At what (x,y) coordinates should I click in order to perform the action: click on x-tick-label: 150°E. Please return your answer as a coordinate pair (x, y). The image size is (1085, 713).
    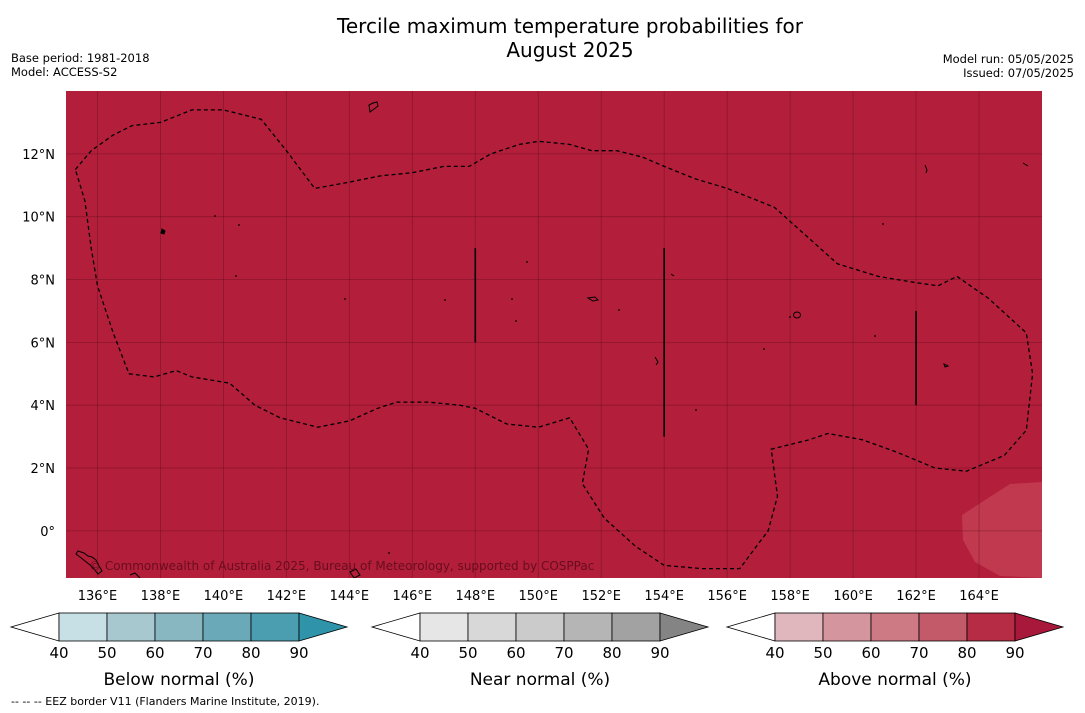
    Looking at the image, I should click on (538, 596).